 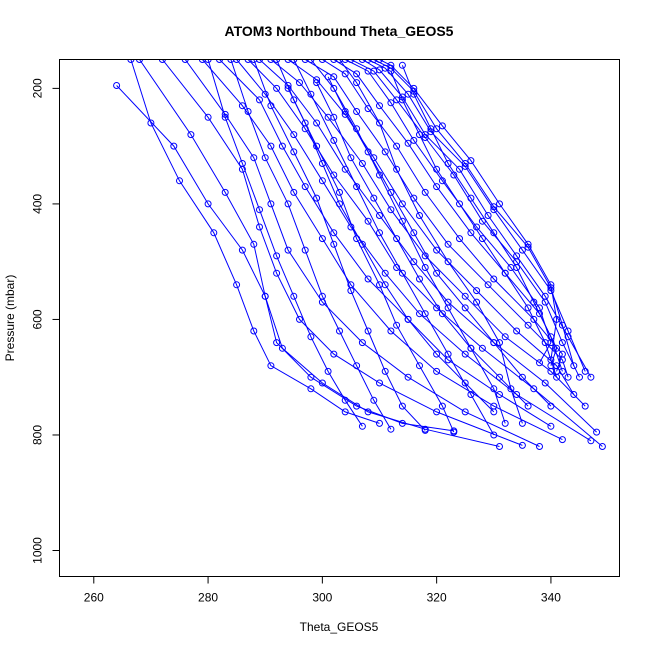 I want to click on x-tick-label: 300, so click(x=322, y=598).